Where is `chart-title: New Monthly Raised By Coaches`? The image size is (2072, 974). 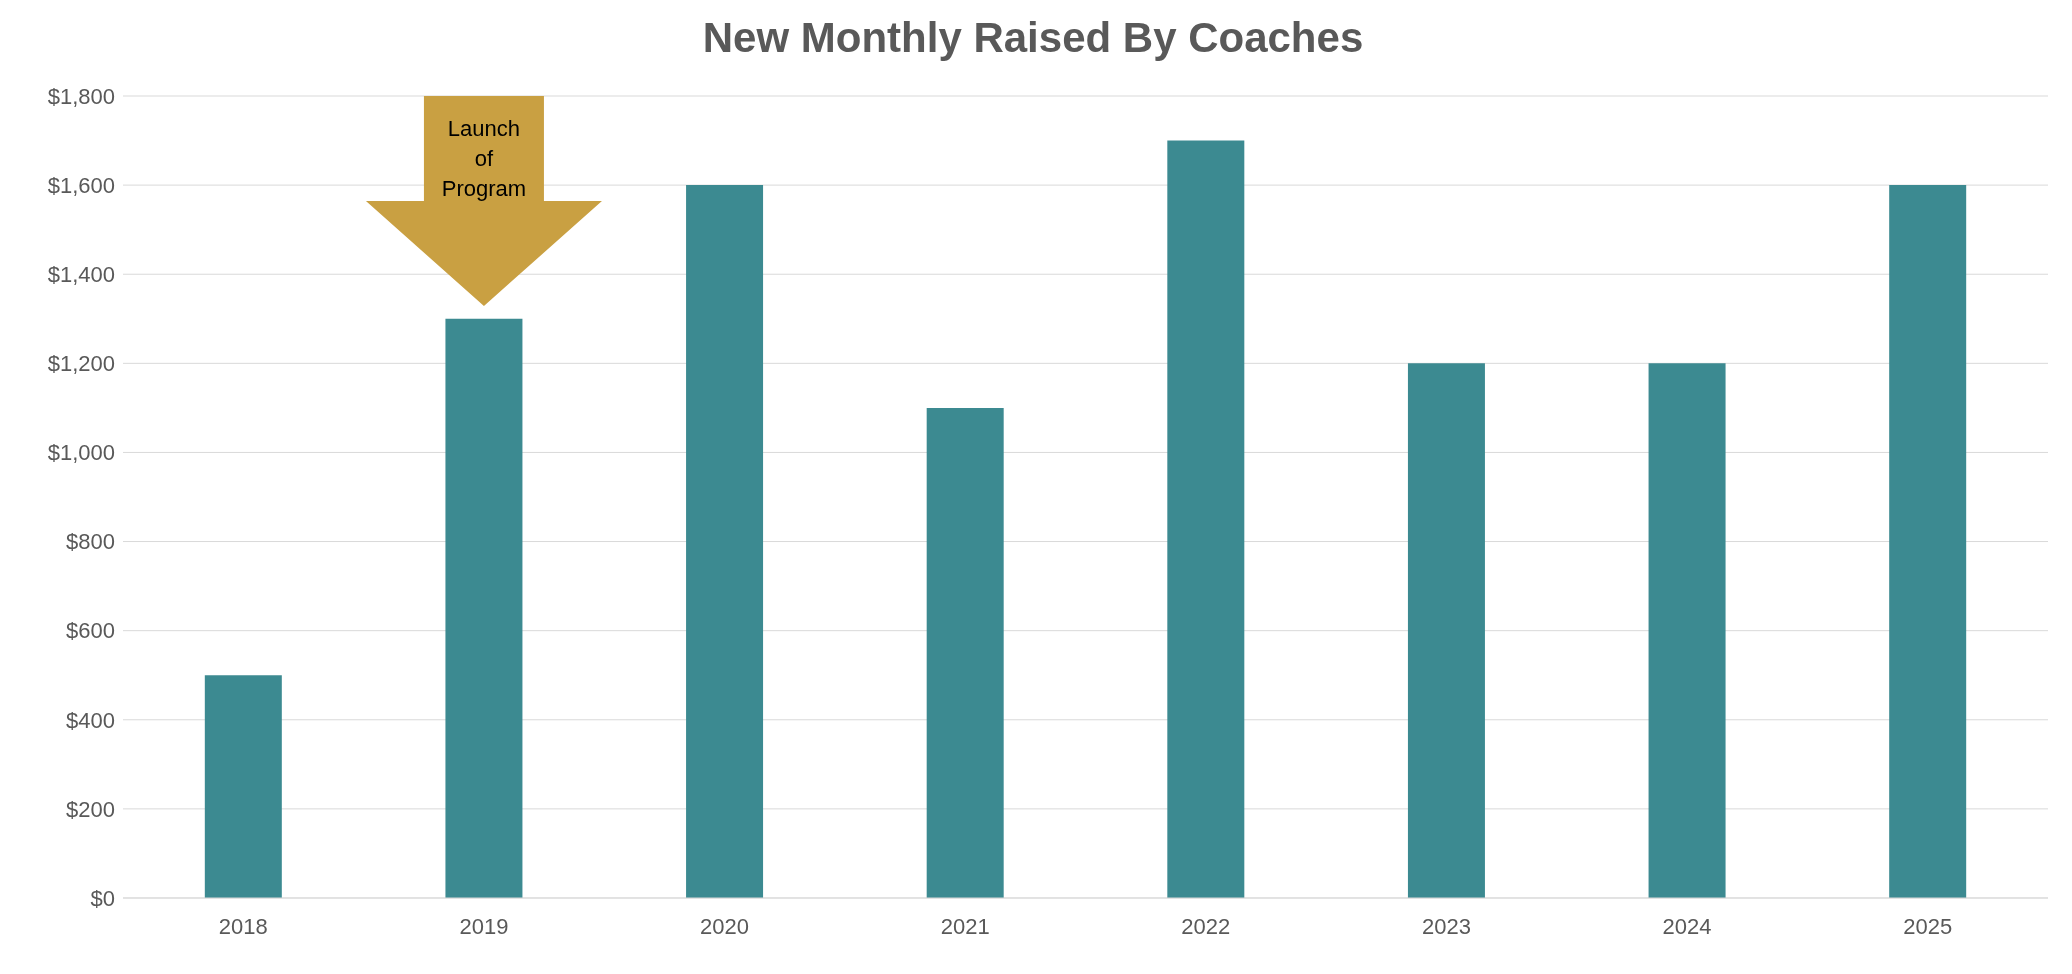 chart-title: New Monthly Raised By Coaches is located at coordinates (1033, 38).